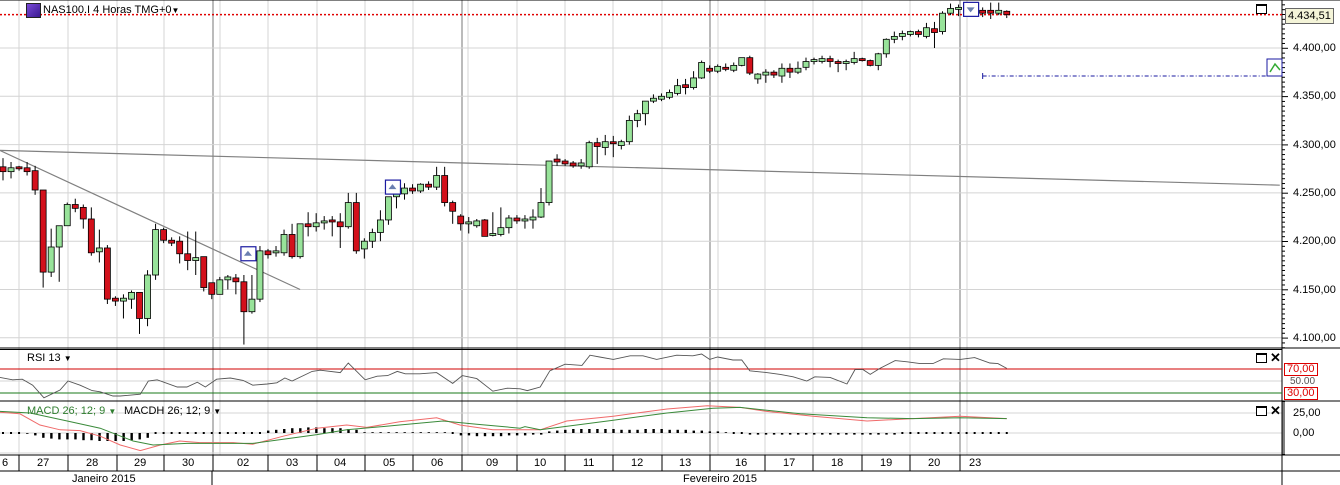 This screenshot has width=1340, height=485. I want to click on time-axis-day-label: 05, so click(389, 463).